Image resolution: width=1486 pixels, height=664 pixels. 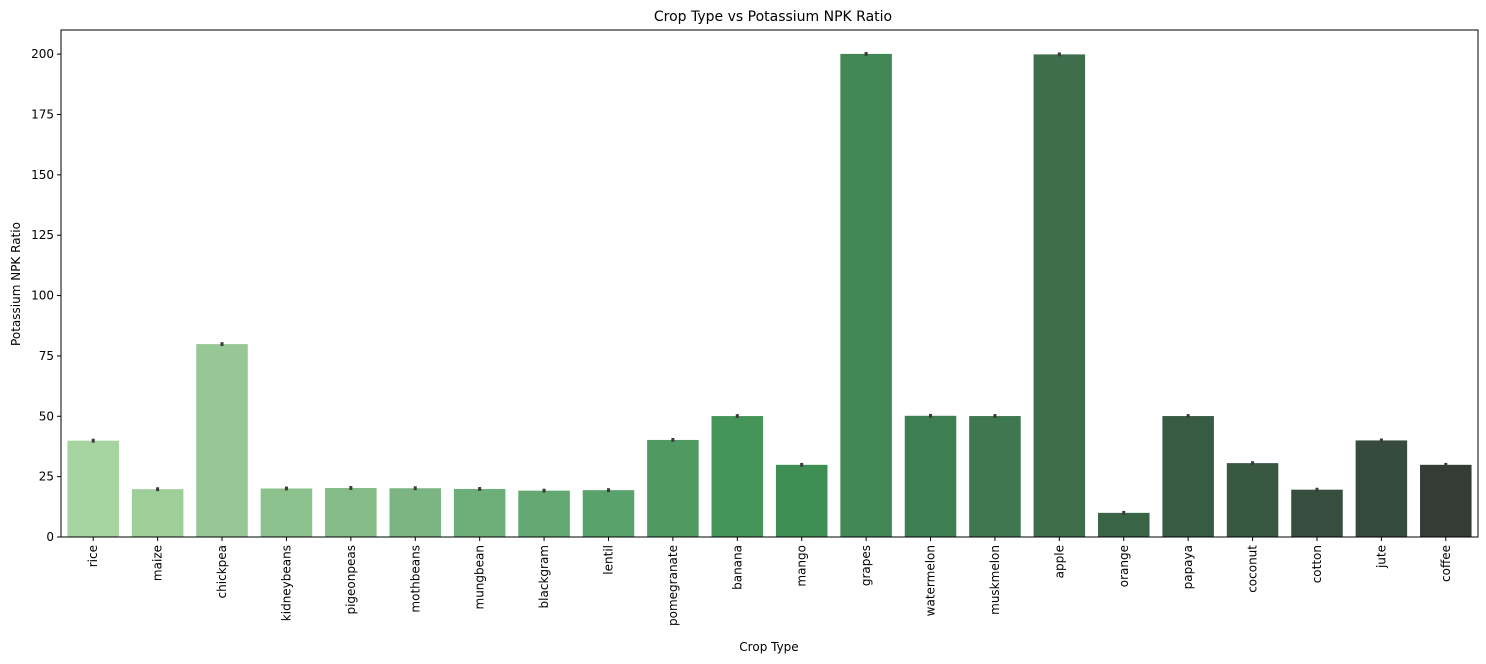 What do you see at coordinates (1252, 500) in the screenshot?
I see `bar-coconut` at bounding box center [1252, 500].